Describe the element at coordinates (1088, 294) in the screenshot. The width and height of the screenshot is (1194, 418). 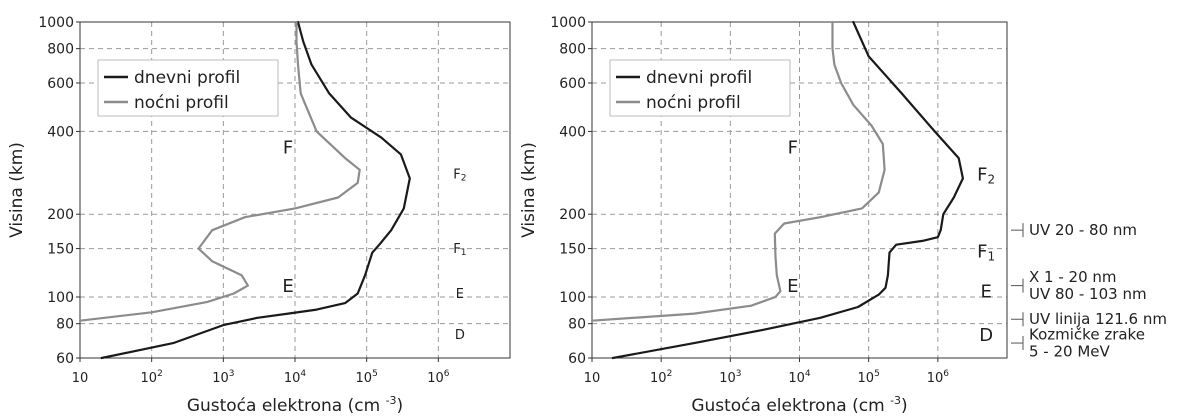
I see `annotation-text: UV 80 - 103 nm` at that location.